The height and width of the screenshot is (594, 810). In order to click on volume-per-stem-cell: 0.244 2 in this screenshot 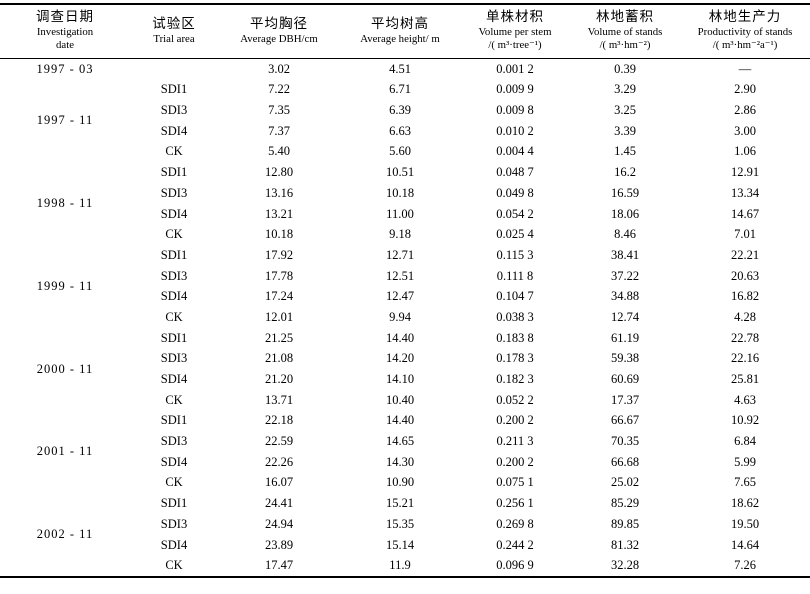, I will do `click(515, 544)`.